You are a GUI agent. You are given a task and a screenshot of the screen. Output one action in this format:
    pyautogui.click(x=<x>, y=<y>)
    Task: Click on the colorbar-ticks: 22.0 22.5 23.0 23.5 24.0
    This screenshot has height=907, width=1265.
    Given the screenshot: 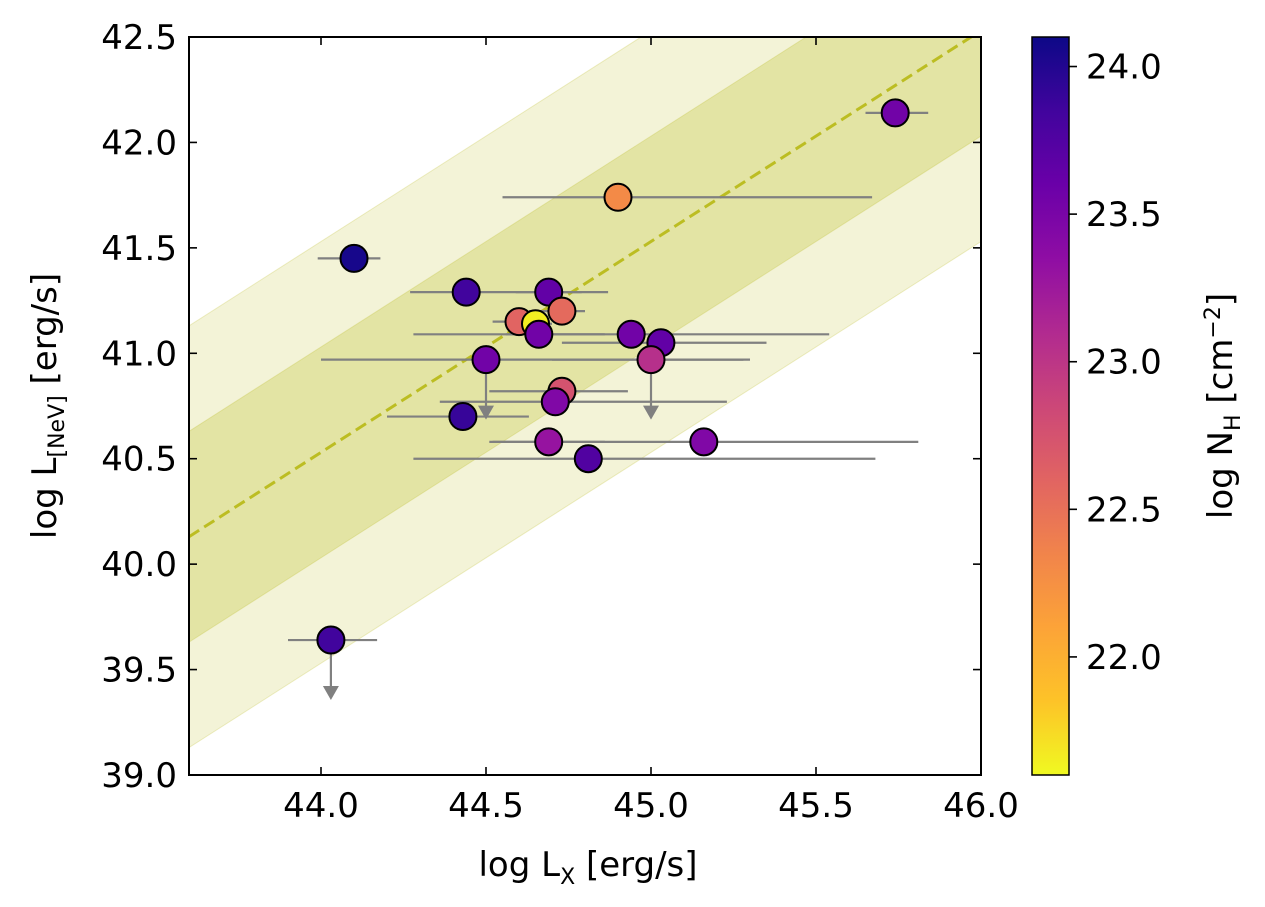 What is the action you would take?
    pyautogui.click(x=1115, y=363)
    